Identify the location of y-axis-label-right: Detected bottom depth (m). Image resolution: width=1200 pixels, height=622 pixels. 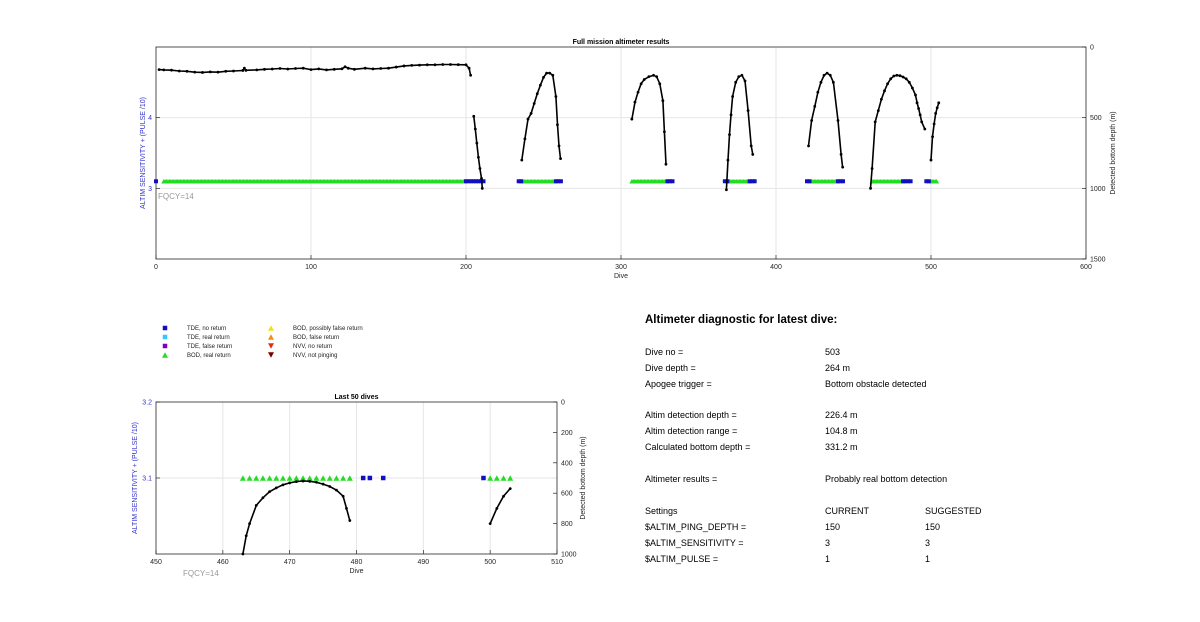
(1113, 152).